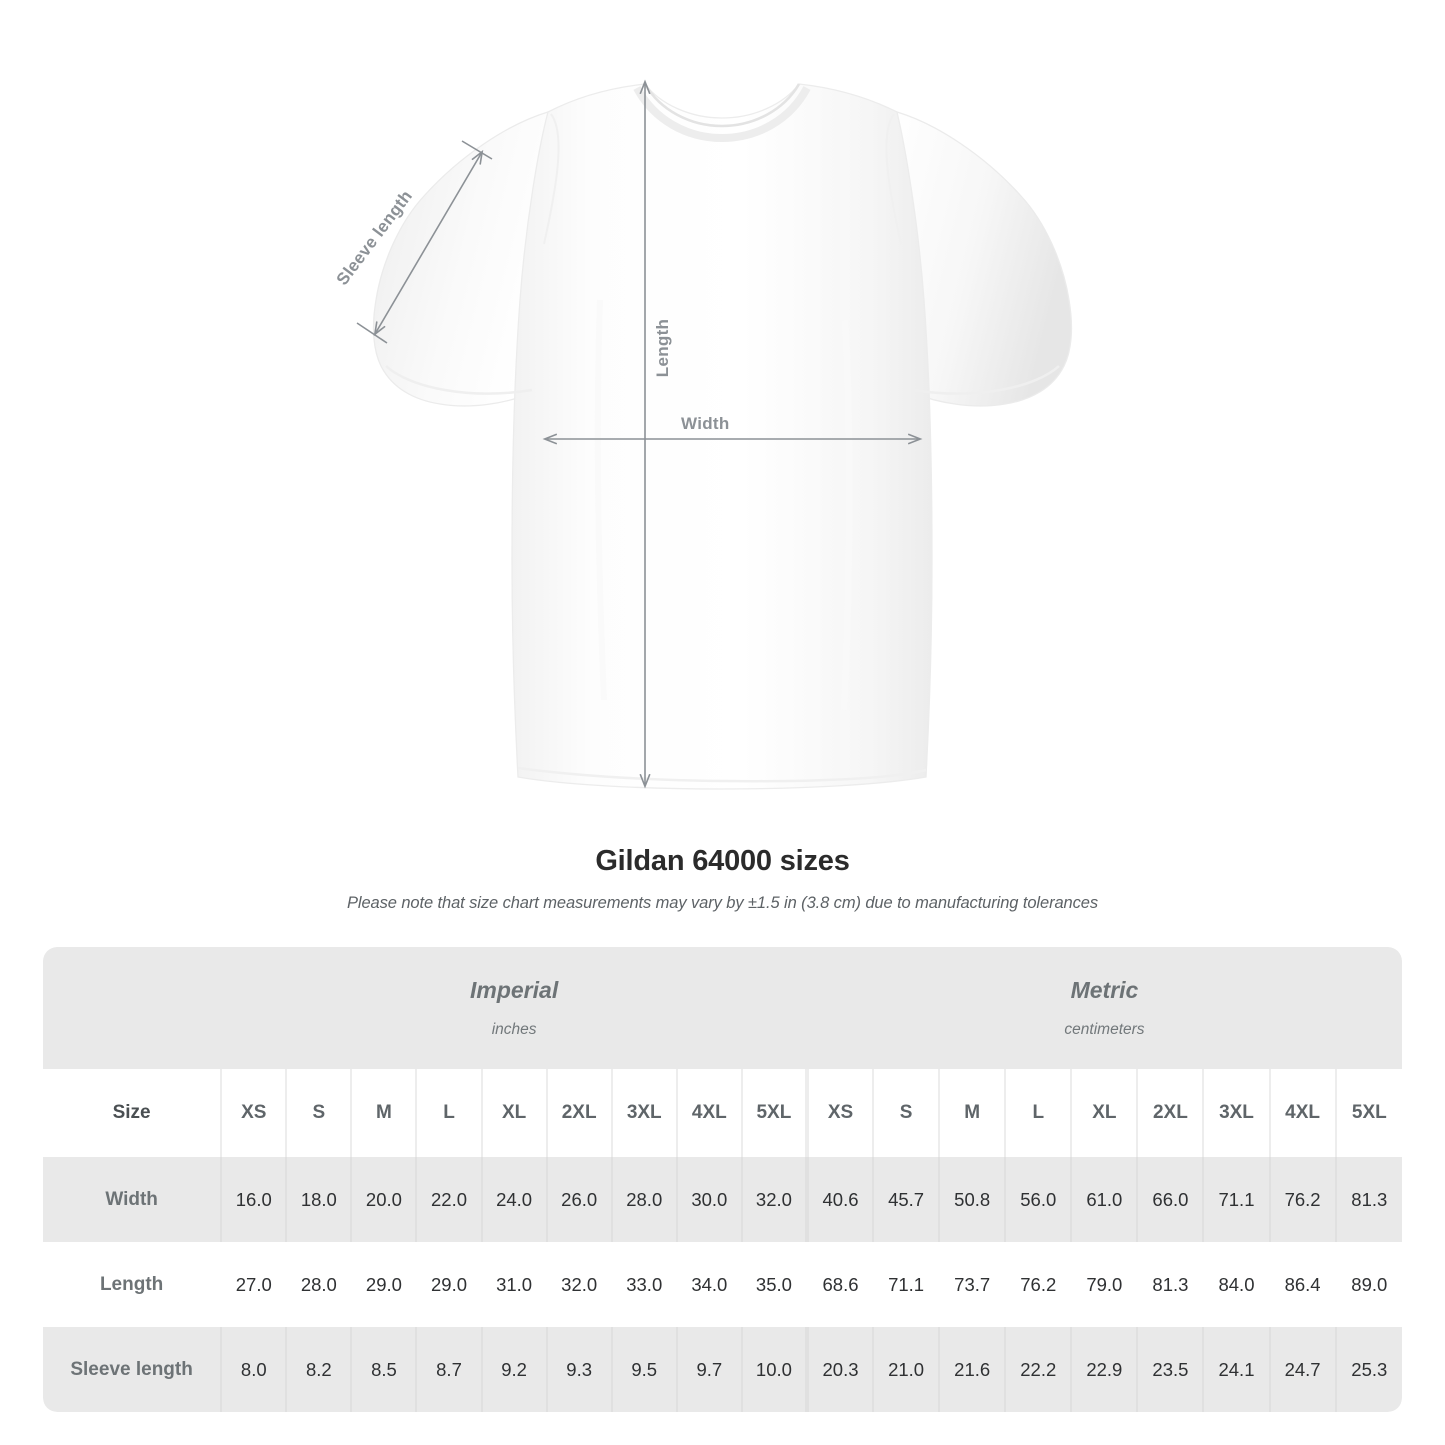 The width and height of the screenshot is (1445, 1445). Describe the element at coordinates (132, 1113) in the screenshot. I see `size-header-label: Size` at that location.